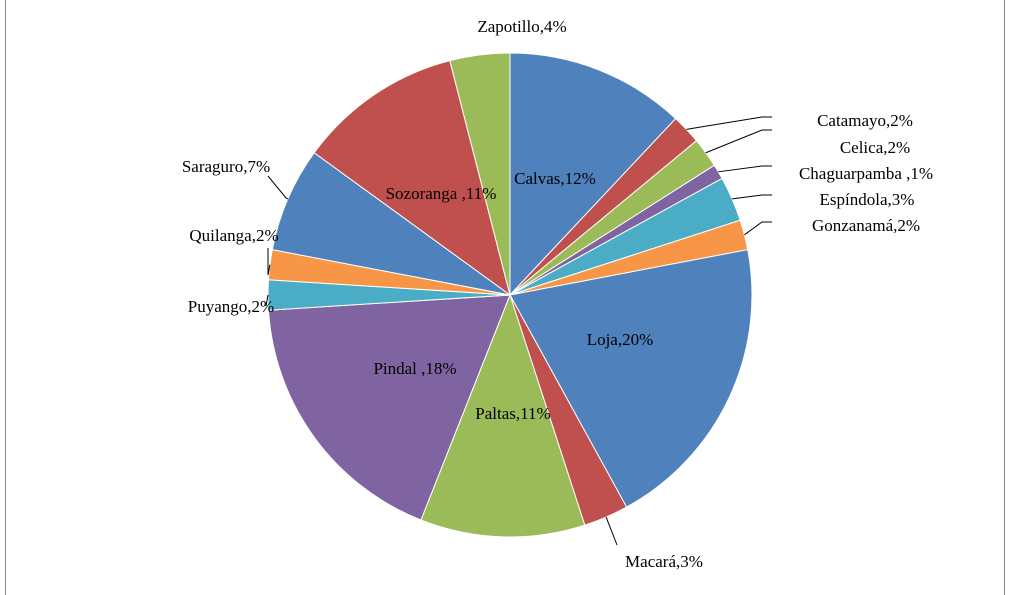 The image size is (1010, 595). What do you see at coordinates (424, 193) in the screenshot?
I see `category-label: Sozoranga` at bounding box center [424, 193].